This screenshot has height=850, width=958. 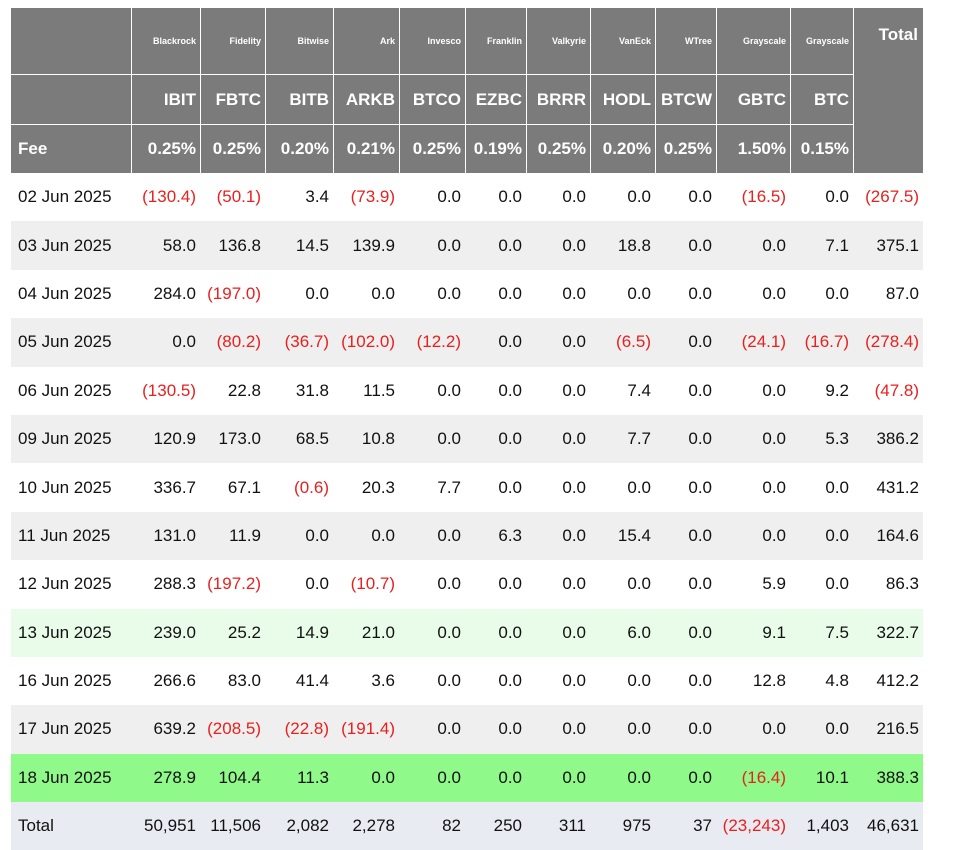 I want to click on flow-value-cell: (73.9), so click(x=366, y=197).